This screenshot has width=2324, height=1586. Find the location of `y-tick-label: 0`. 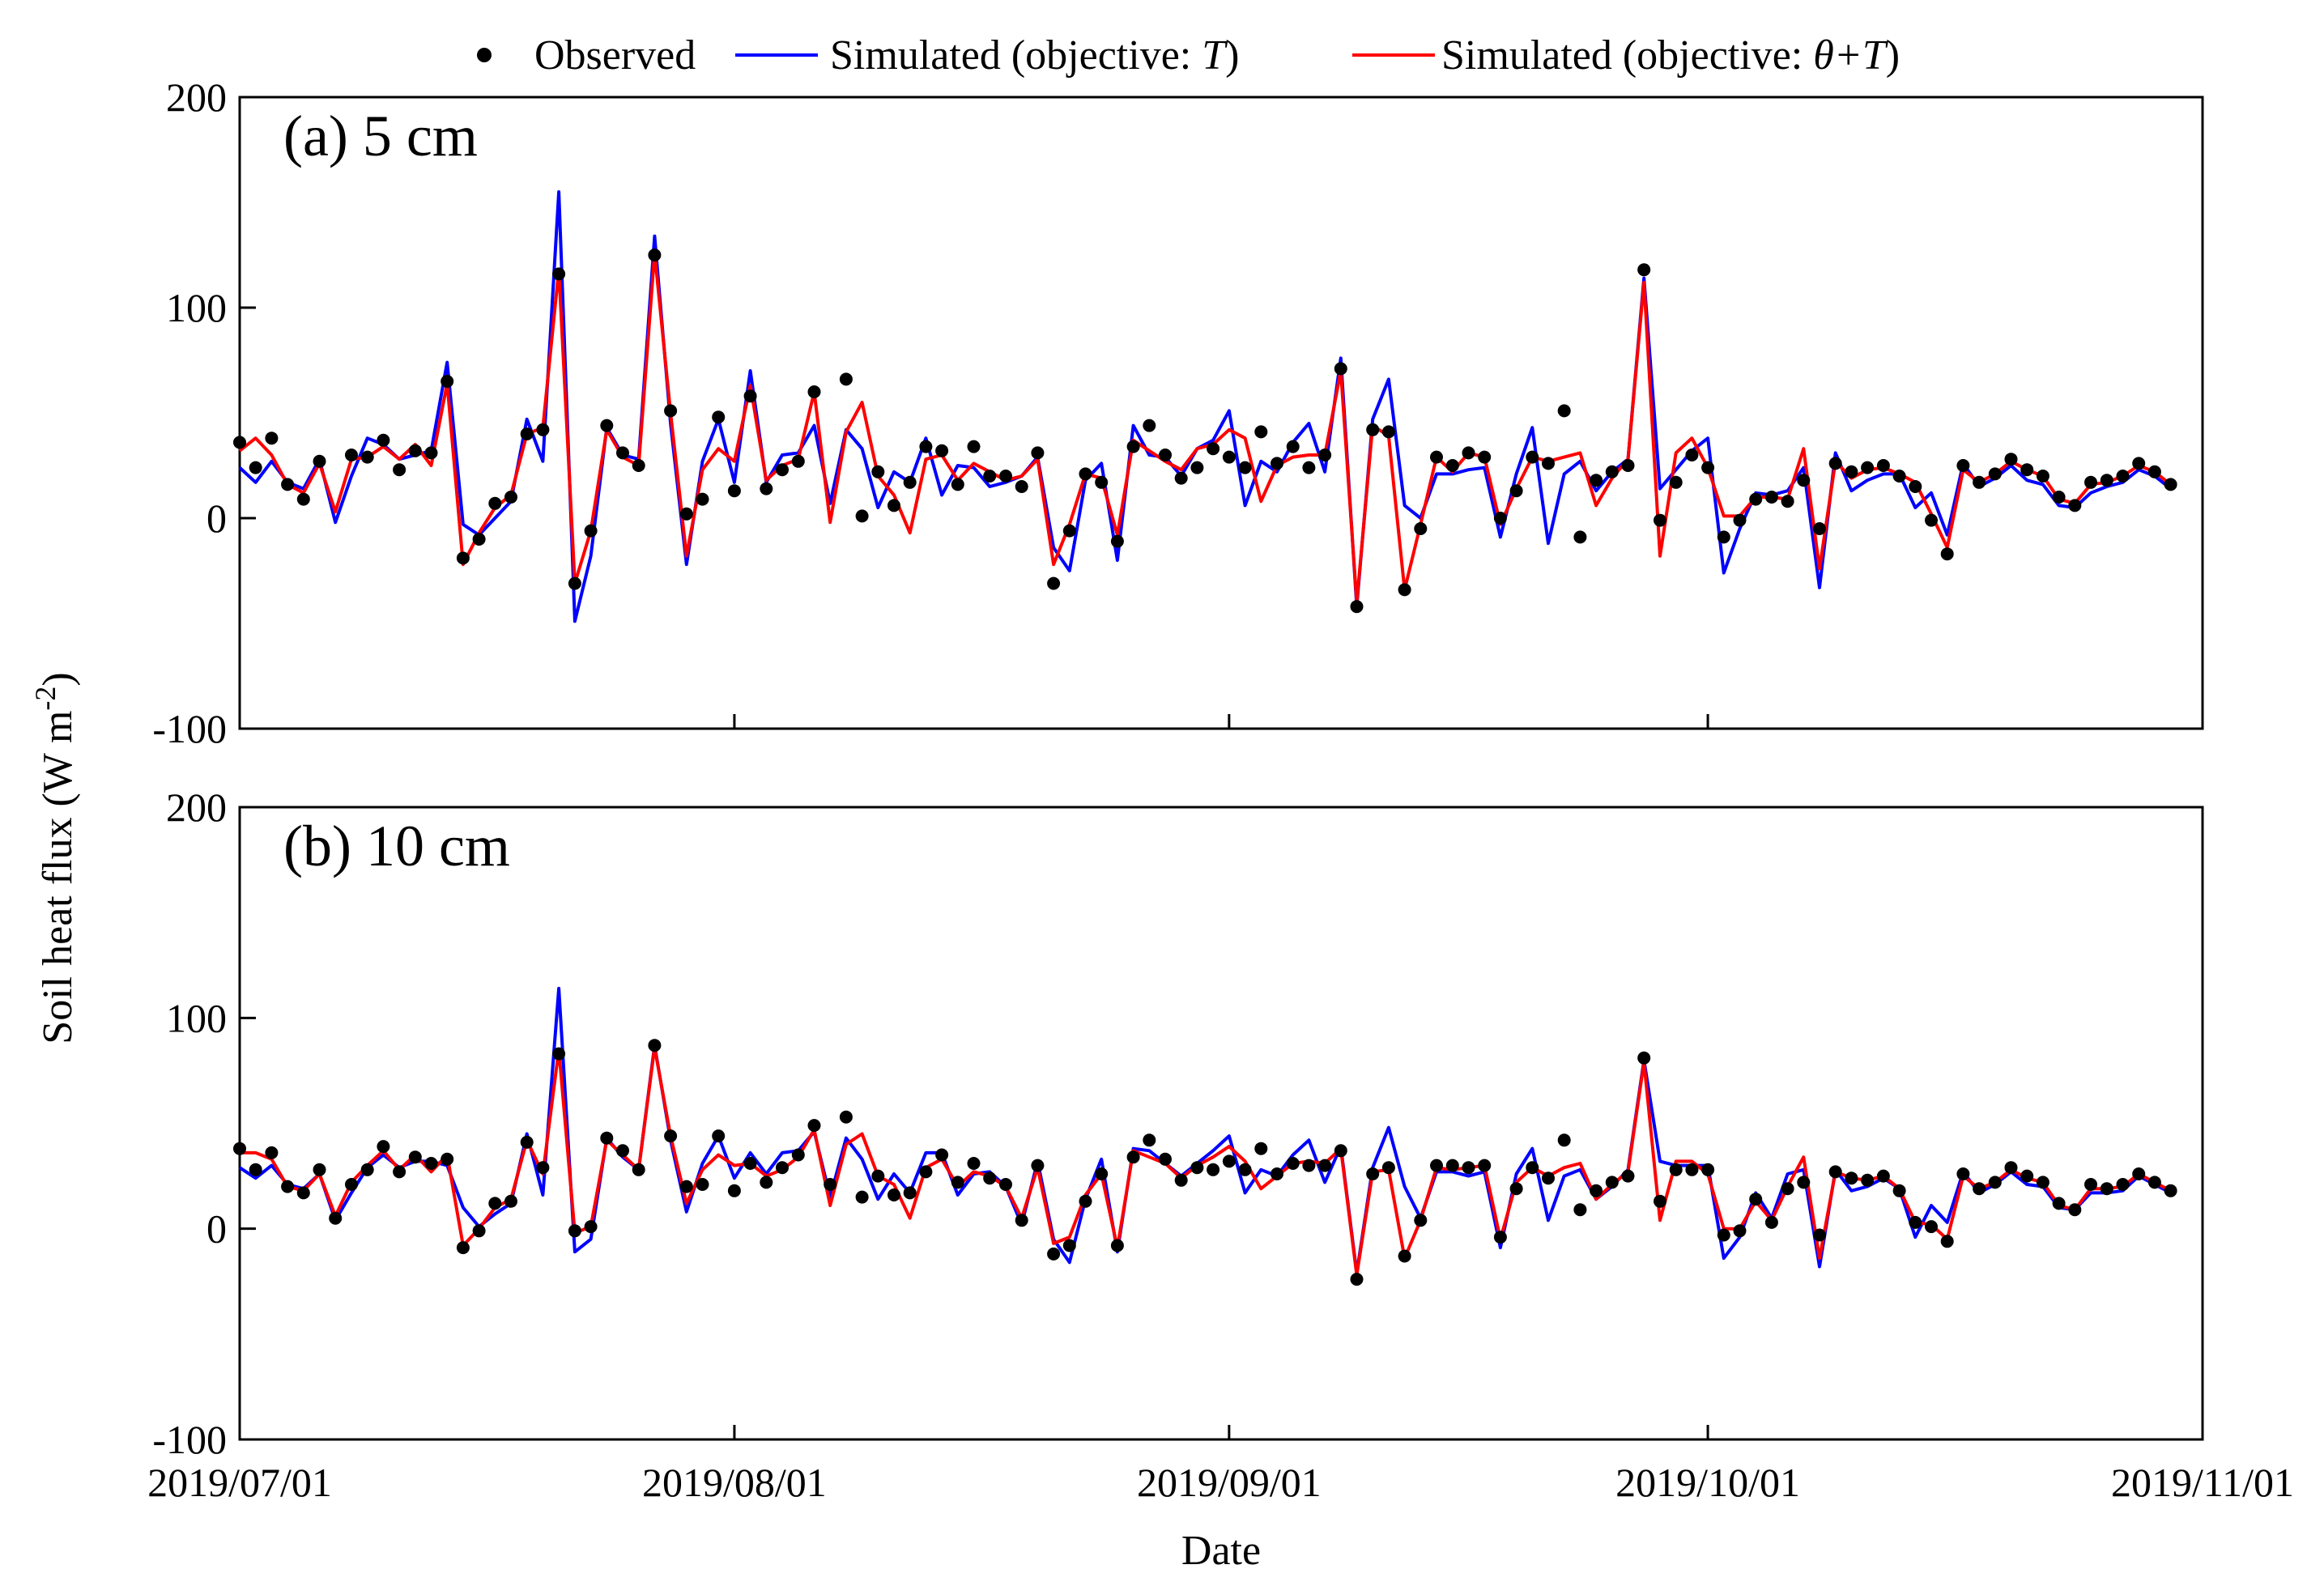

y-tick-label: 0 is located at coordinates (216, 518).